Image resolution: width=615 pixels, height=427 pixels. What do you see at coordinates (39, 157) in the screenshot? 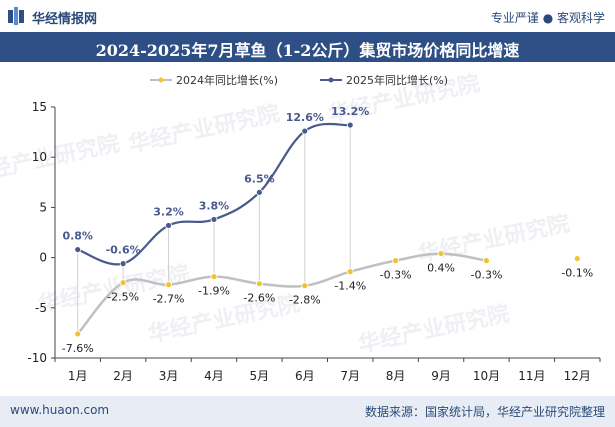
I see `y-tick-label: 10` at bounding box center [39, 157].